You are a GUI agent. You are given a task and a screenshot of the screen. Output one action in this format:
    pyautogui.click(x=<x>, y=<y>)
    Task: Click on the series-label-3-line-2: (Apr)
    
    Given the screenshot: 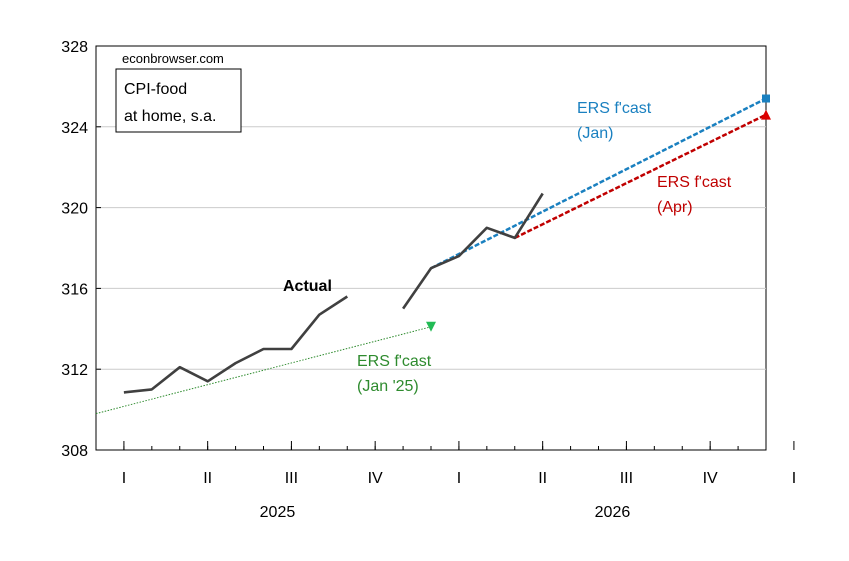 What is the action you would take?
    pyautogui.click(x=675, y=207)
    